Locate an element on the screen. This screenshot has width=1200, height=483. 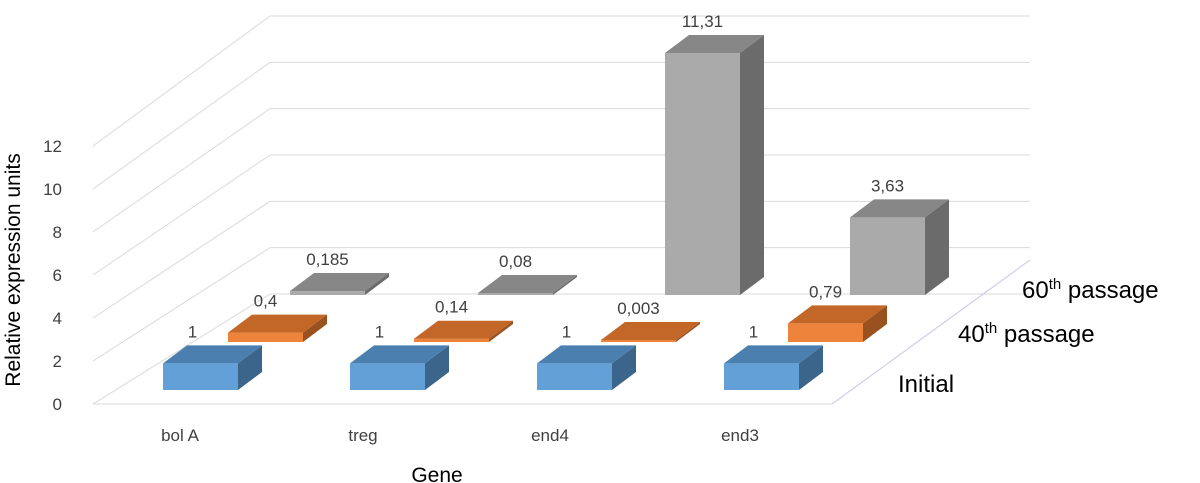
floor-right-edge is located at coordinates (931, 332).